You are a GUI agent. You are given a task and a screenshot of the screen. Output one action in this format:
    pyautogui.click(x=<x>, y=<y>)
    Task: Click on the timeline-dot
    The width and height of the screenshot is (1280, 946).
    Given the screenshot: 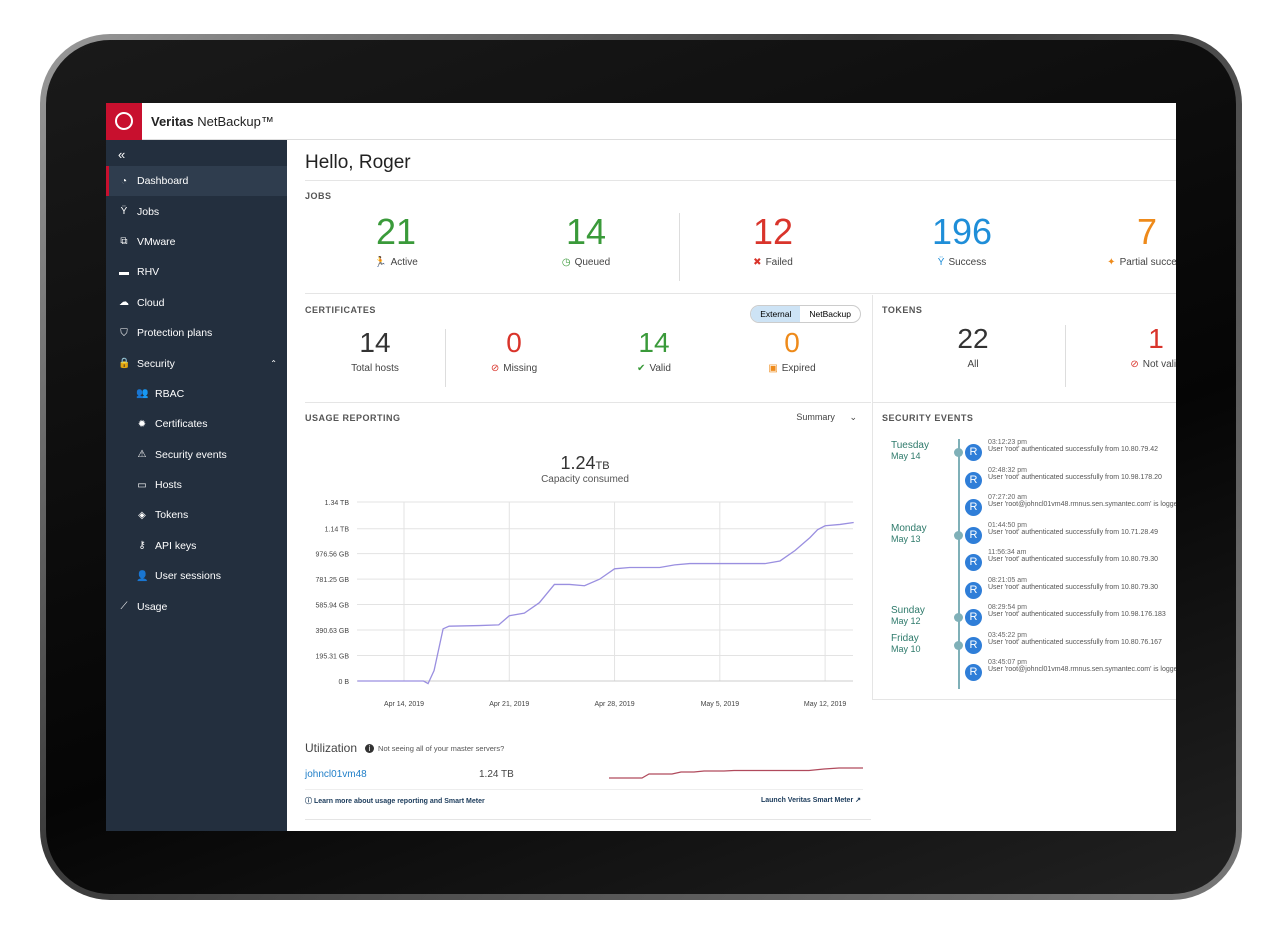 What is the action you would take?
    pyautogui.click(x=958, y=645)
    